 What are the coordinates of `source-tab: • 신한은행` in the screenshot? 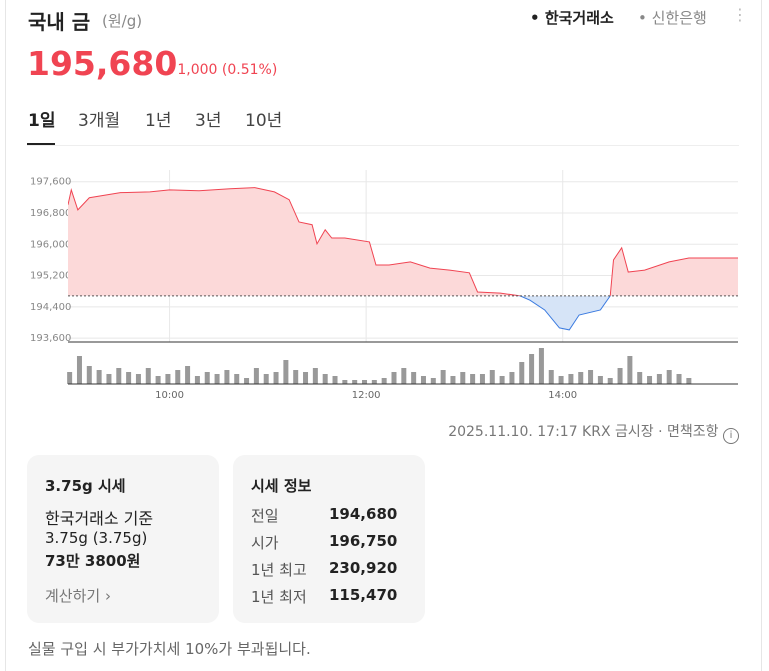 It's located at (672, 18).